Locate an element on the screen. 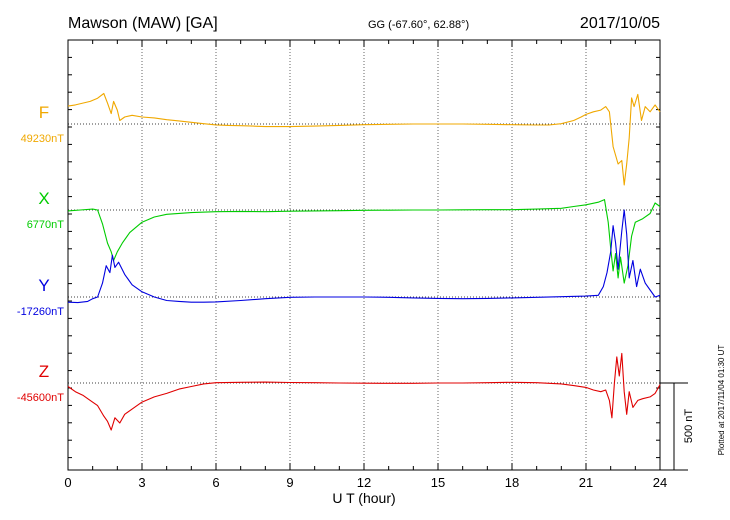 This screenshot has height=520, width=730. baseline-value-f: 49230nT is located at coordinates (43, 139).